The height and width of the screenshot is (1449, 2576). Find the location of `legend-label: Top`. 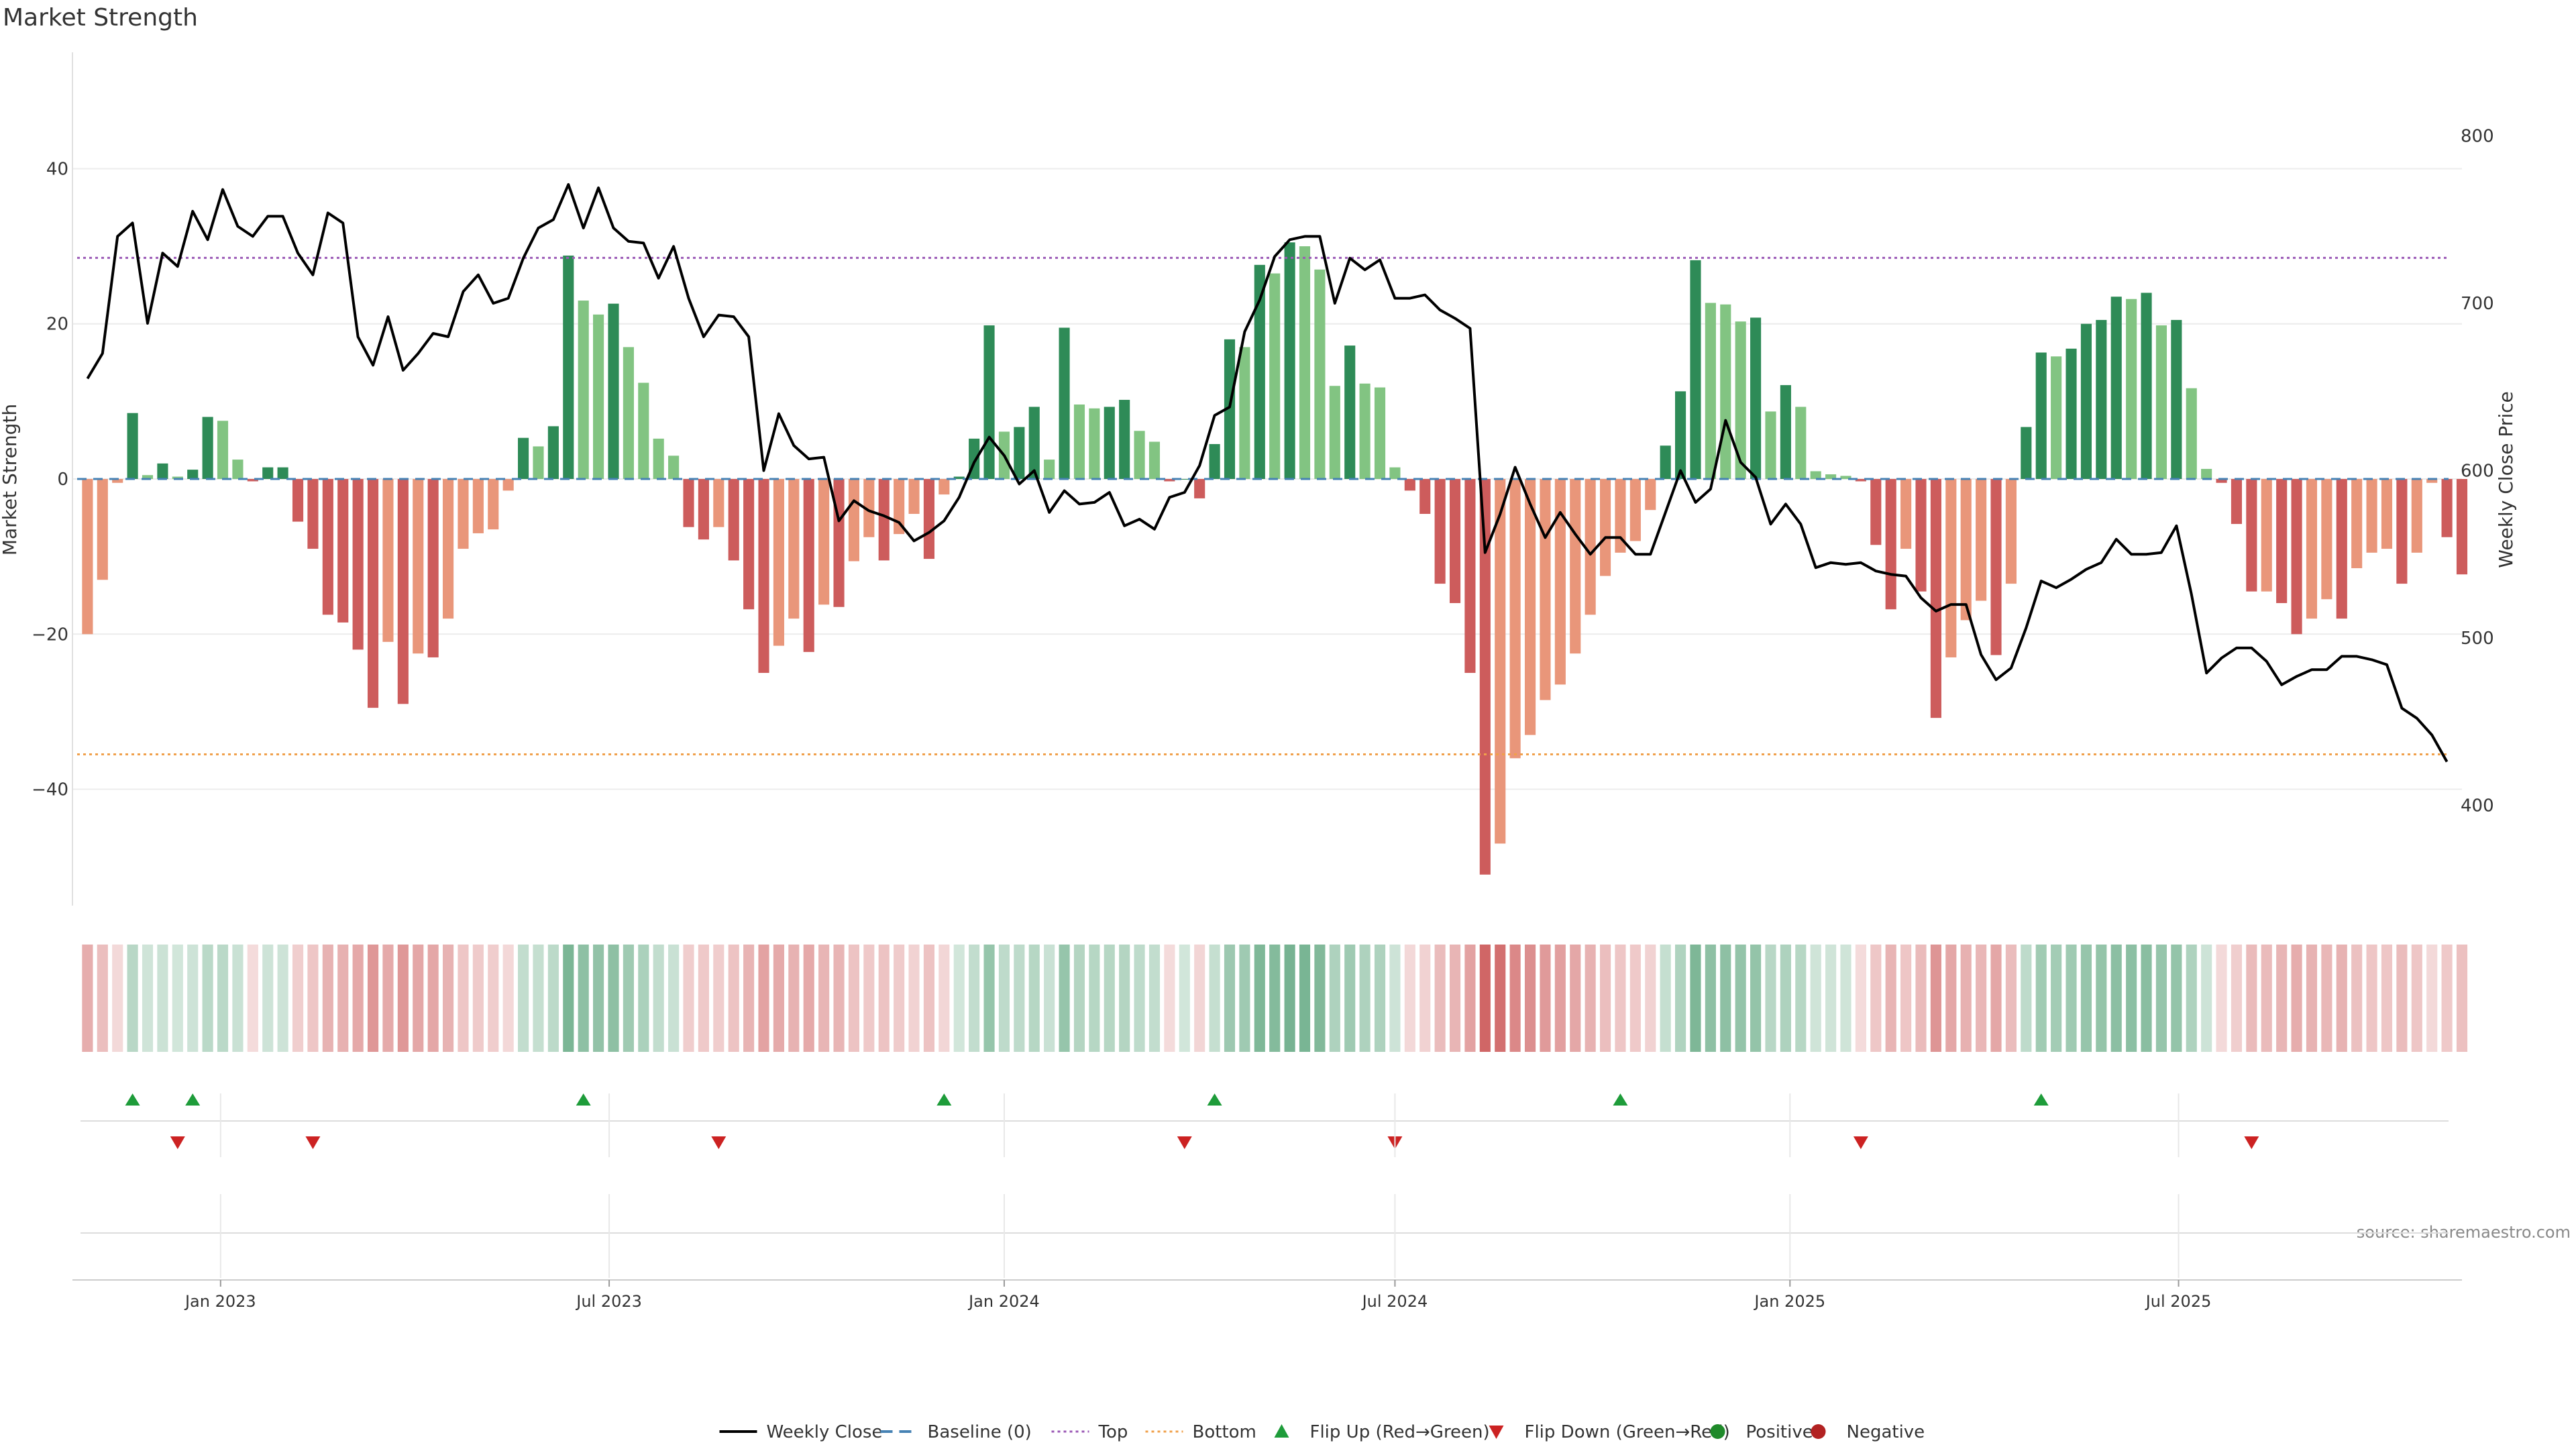

legend-label: Top is located at coordinates (1113, 1432).